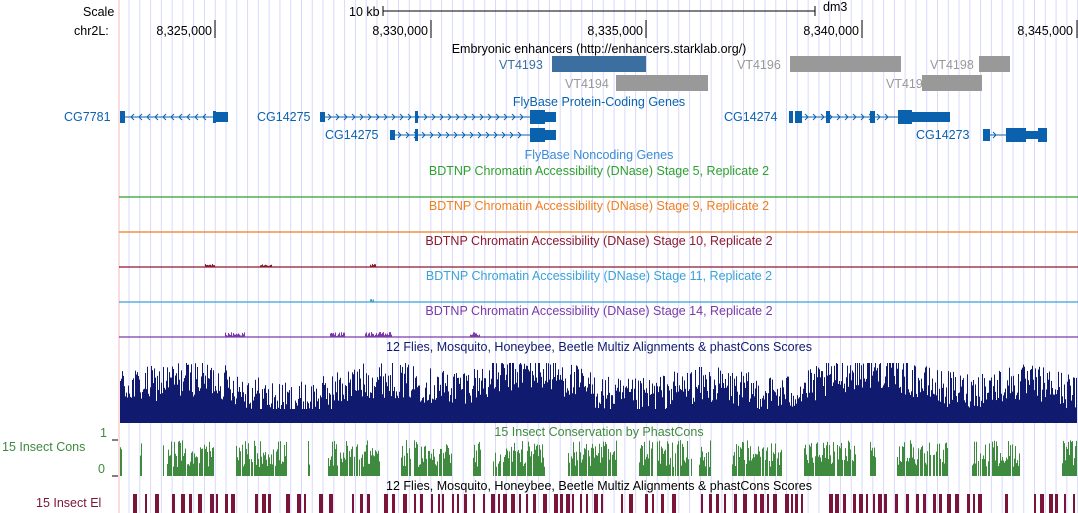 This screenshot has height=513, width=1078. What do you see at coordinates (662, 83) in the screenshot?
I see `enhancer-block-vt4194` at bounding box center [662, 83].